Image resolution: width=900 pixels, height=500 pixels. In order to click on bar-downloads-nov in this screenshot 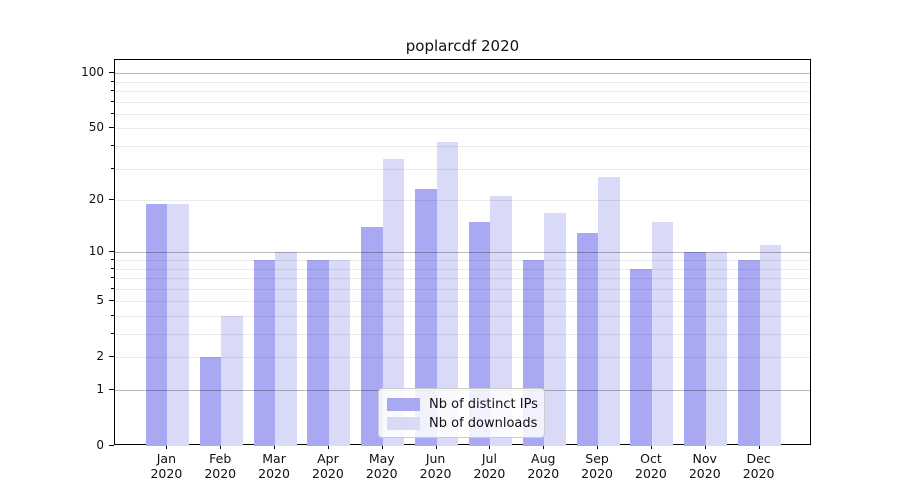, I will do `click(716, 349)`.